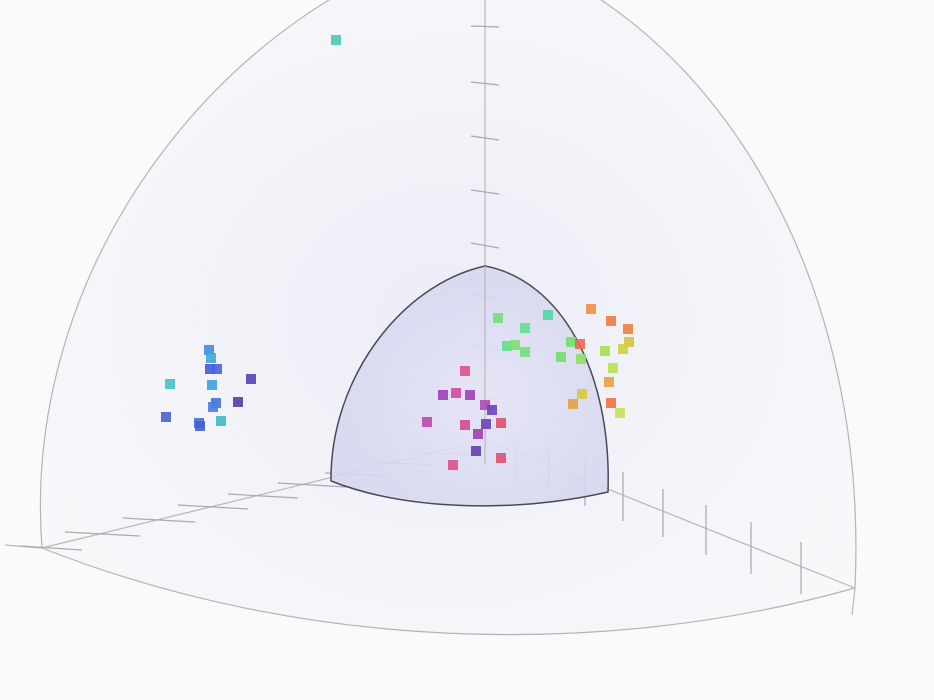  I want to click on inner-shell, so click(469, 386).